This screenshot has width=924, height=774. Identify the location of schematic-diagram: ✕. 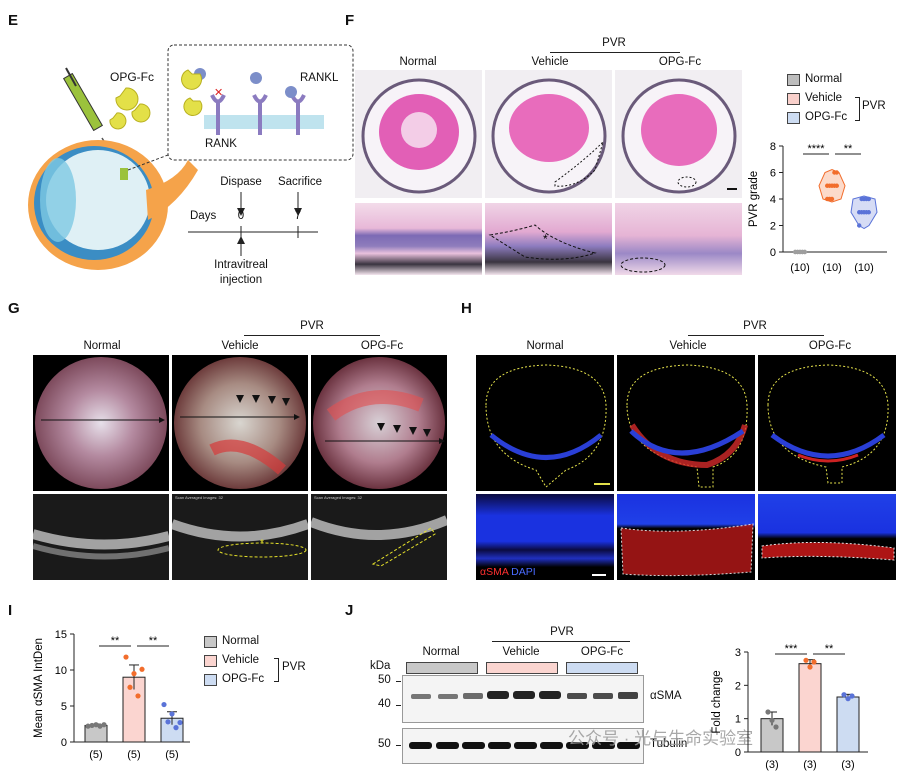
(191, 157).